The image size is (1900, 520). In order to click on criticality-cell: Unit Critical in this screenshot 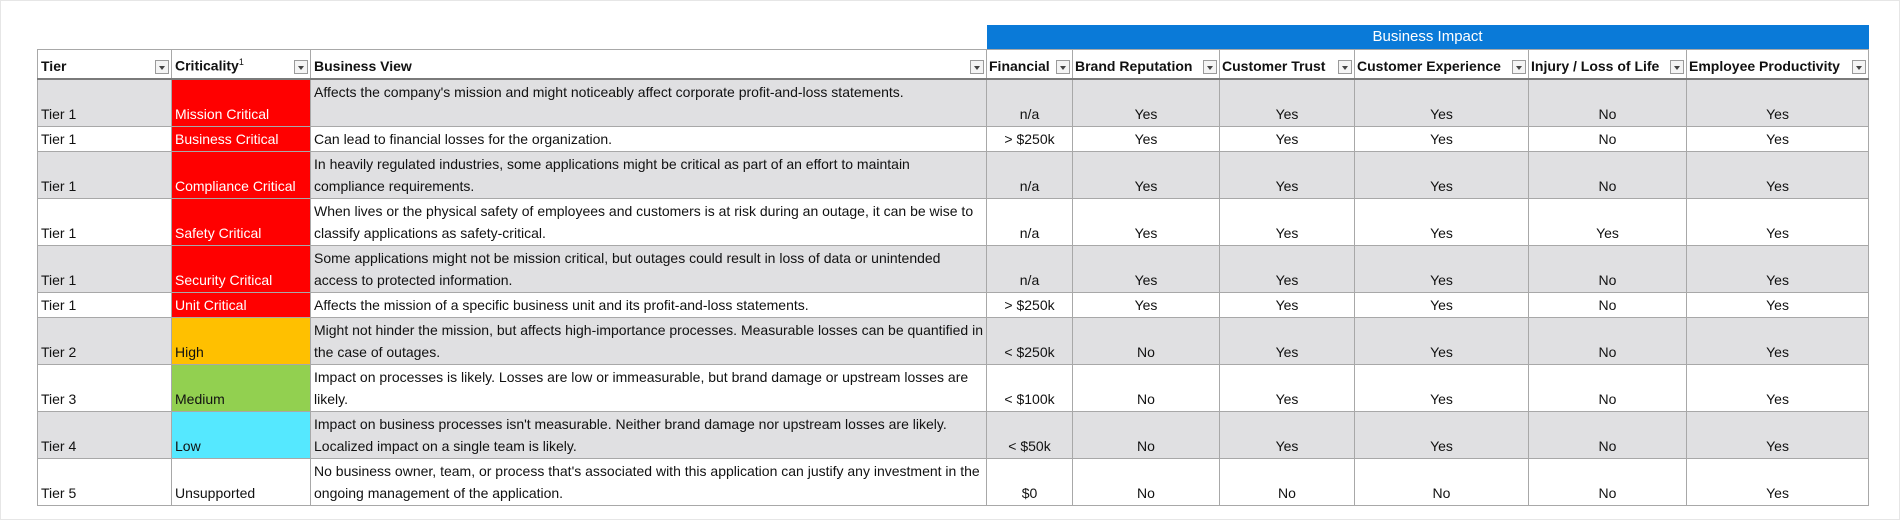, I will do `click(241, 304)`.